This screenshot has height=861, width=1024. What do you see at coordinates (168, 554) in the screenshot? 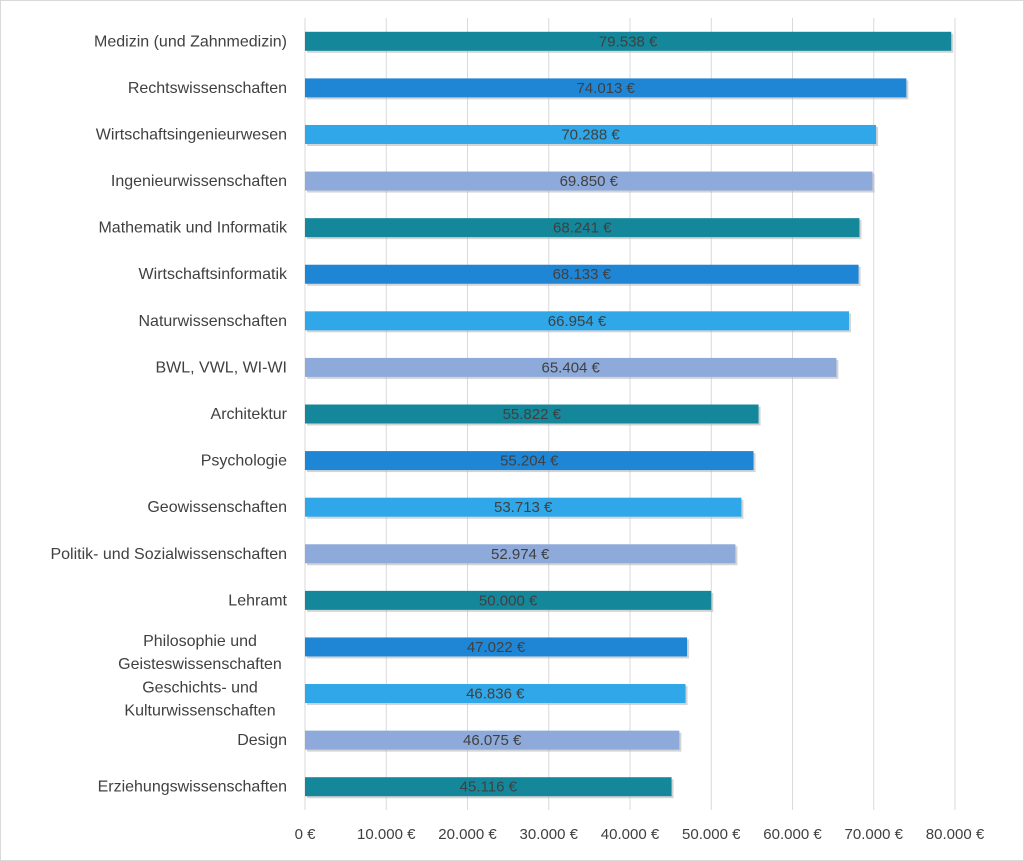
I see `category-label: Politik- und Sozialwissenschaften` at bounding box center [168, 554].